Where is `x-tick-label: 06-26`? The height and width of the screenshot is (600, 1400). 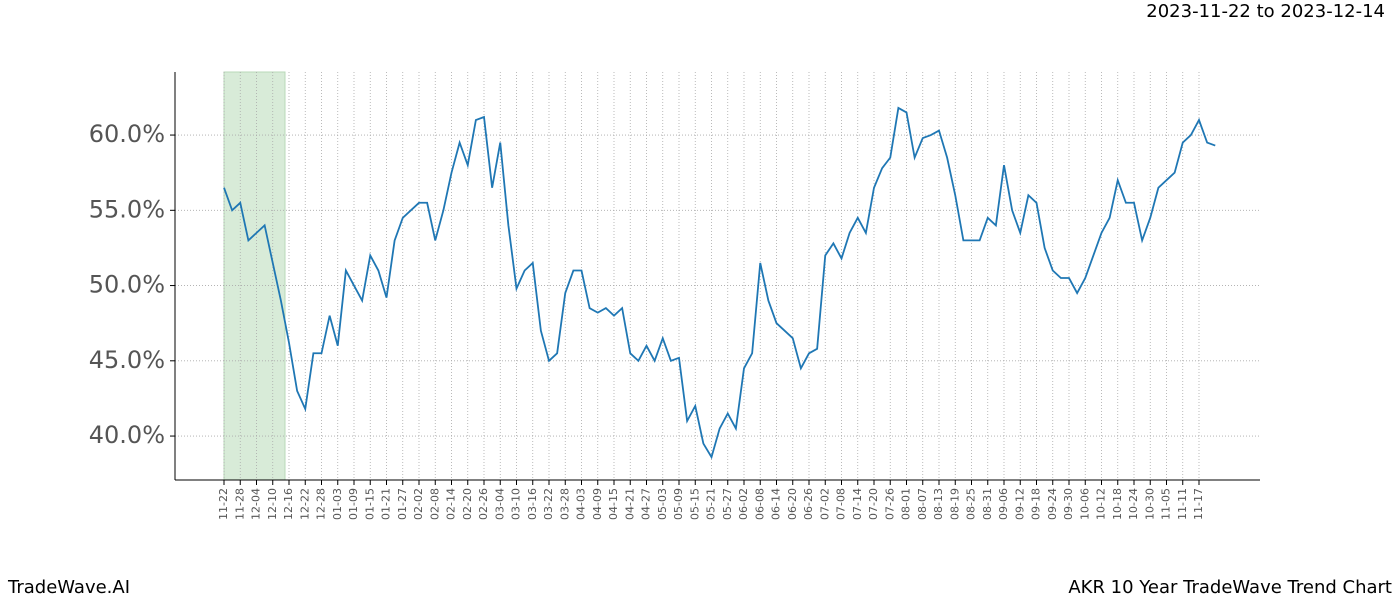 x-tick-label: 06-26 is located at coordinates (808, 504).